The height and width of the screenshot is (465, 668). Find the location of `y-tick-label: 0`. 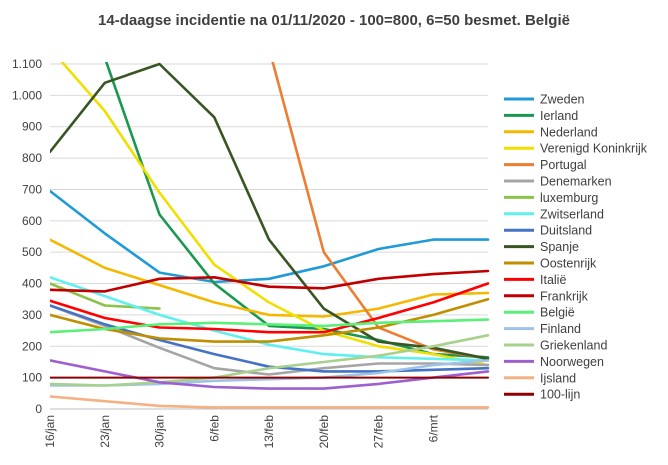

y-tick-label: 0 is located at coordinates (38, 409).